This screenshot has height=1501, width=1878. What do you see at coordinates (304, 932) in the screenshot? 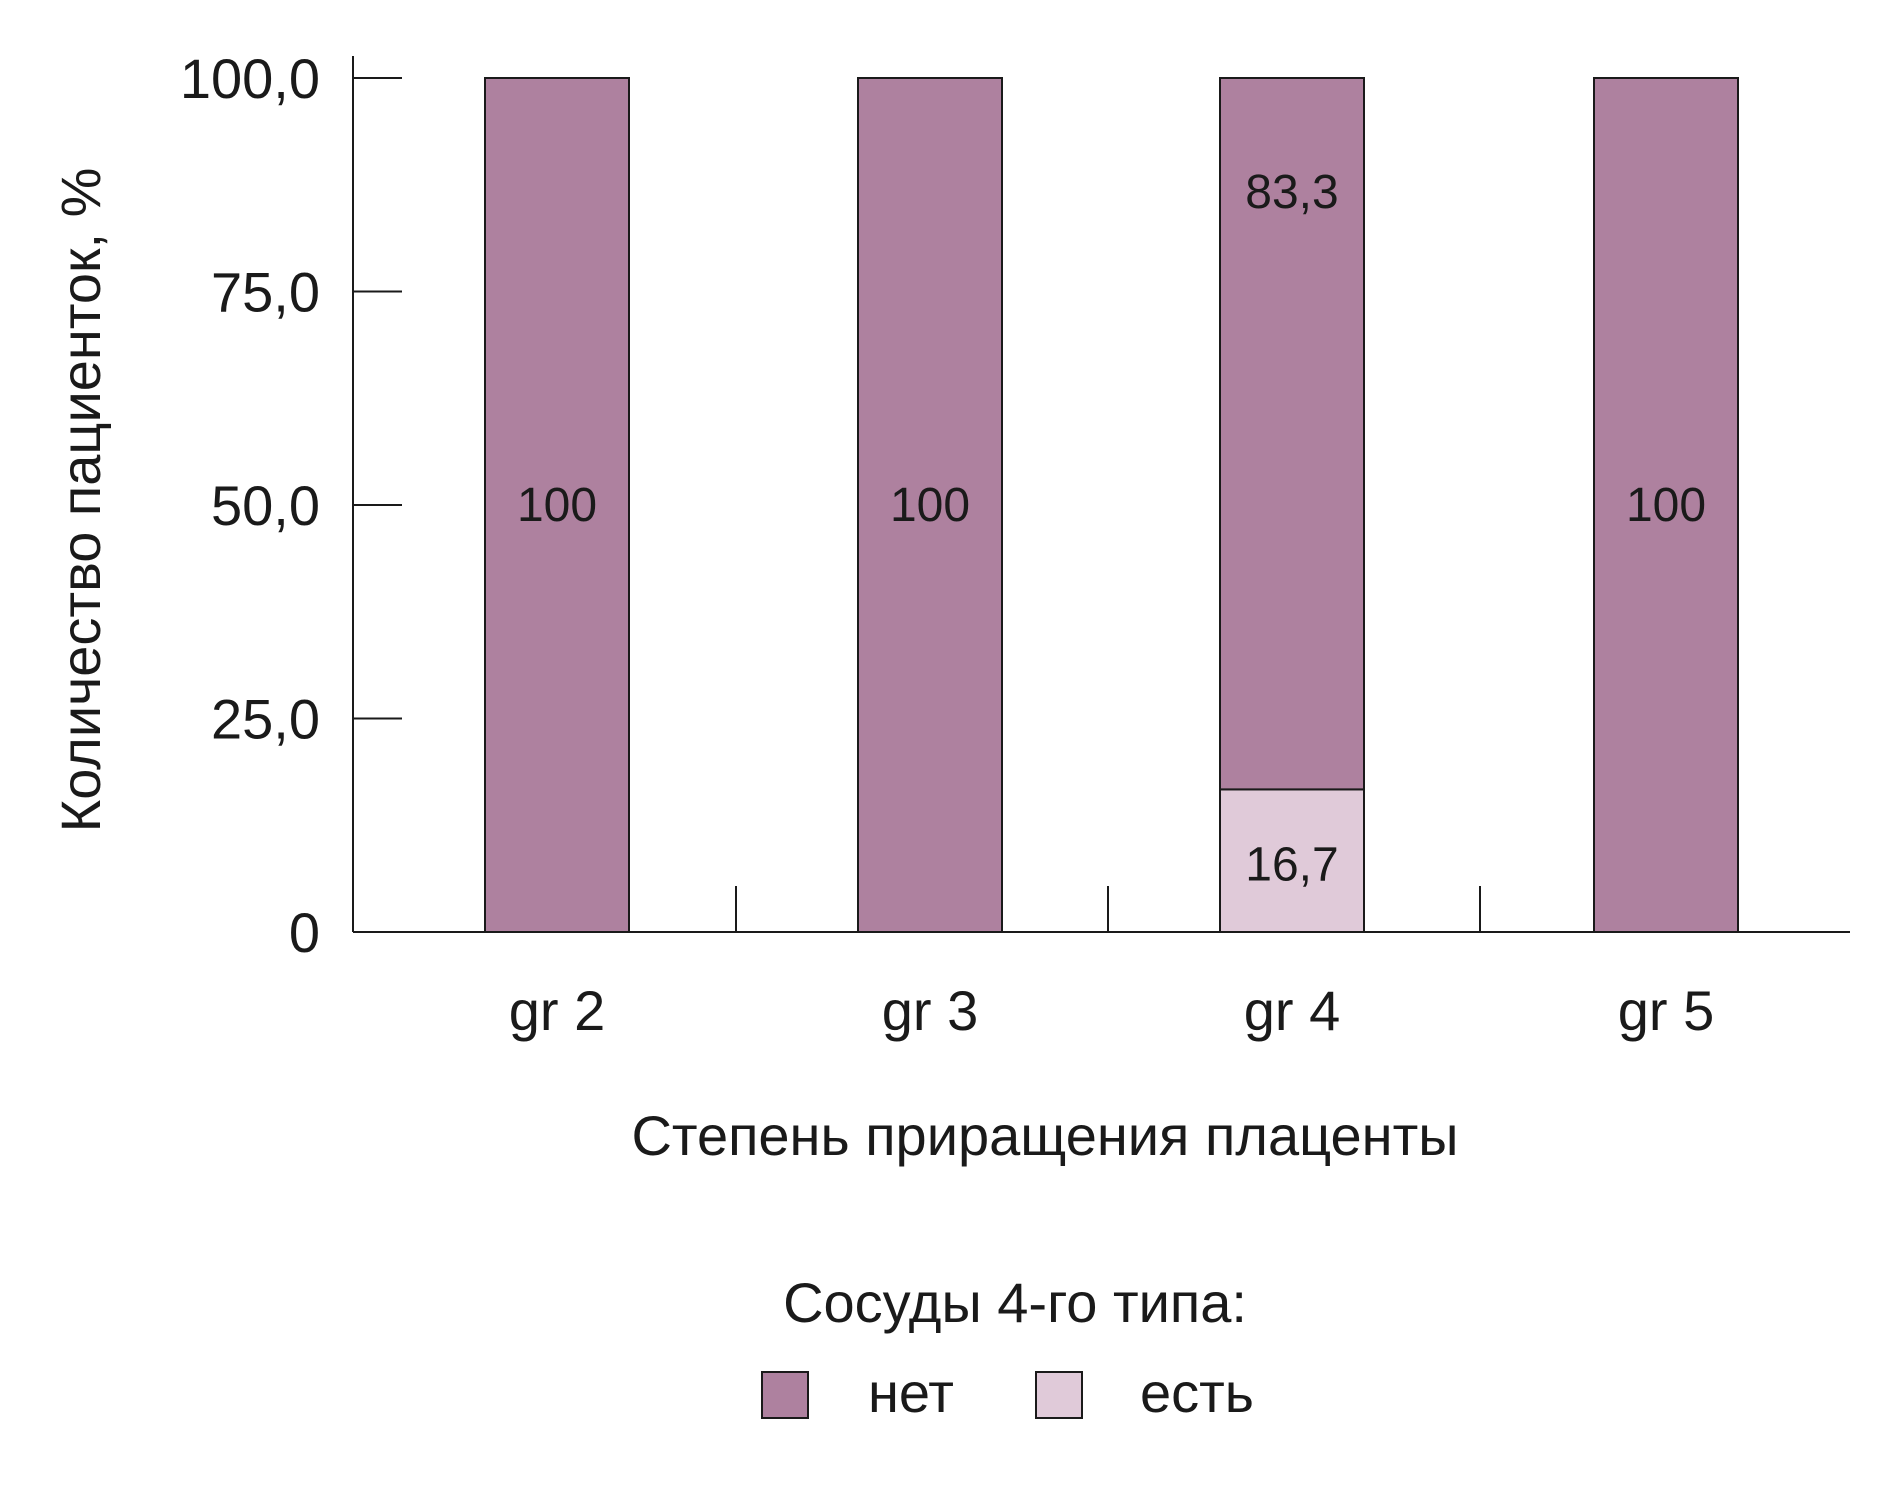
I see `y-tick-label: 0` at bounding box center [304, 932].